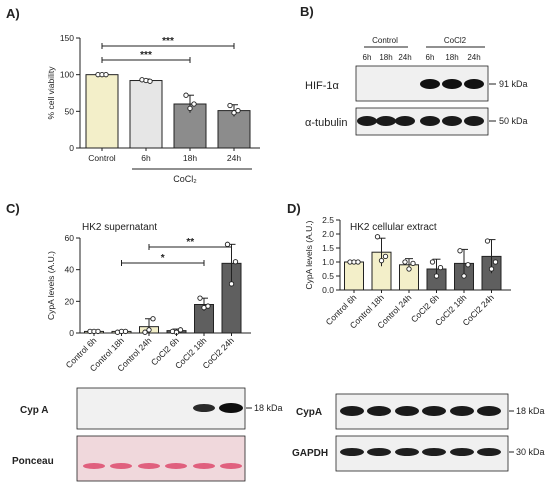 The width and height of the screenshot is (550, 497). I want to click on y-tick-label: 60, so click(70, 238).